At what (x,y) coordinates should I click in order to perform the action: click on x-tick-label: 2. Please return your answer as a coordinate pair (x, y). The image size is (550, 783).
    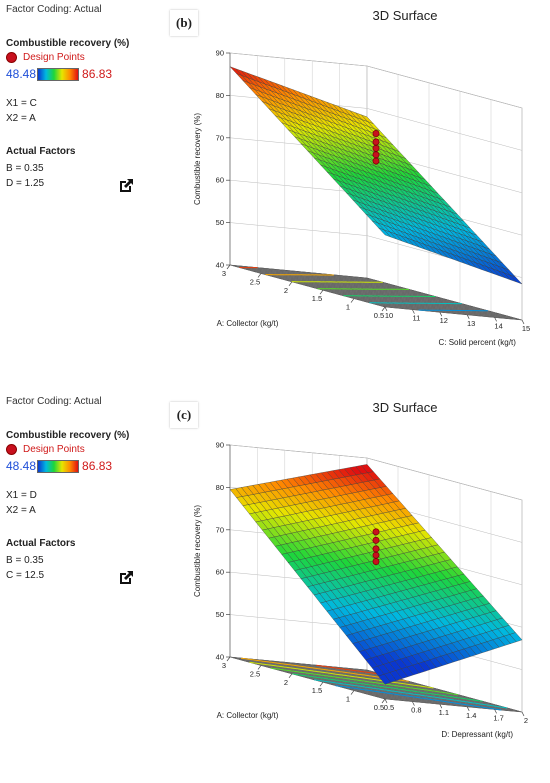
    Looking at the image, I should click on (526, 720).